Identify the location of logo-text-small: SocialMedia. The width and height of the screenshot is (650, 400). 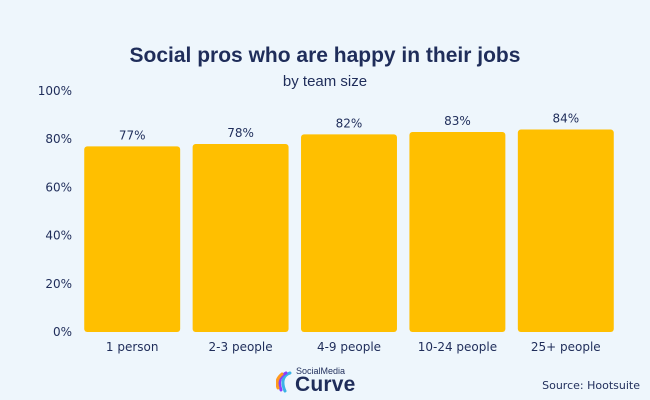
(321, 371).